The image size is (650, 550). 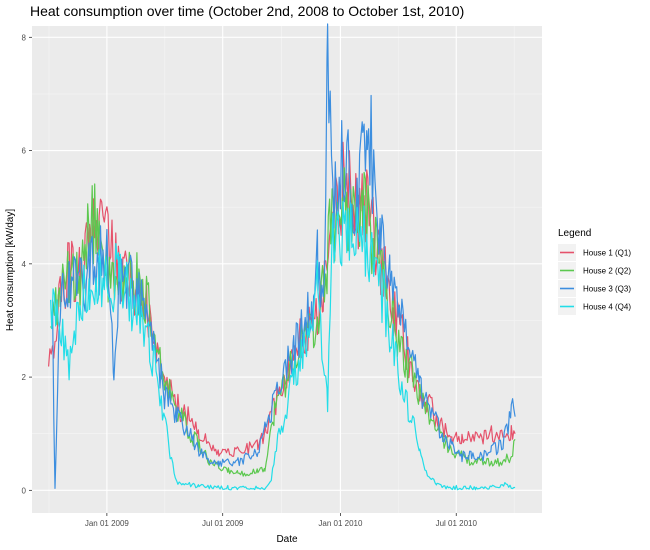 I want to click on x-tick-label: Jan 01 2010, so click(x=340, y=523).